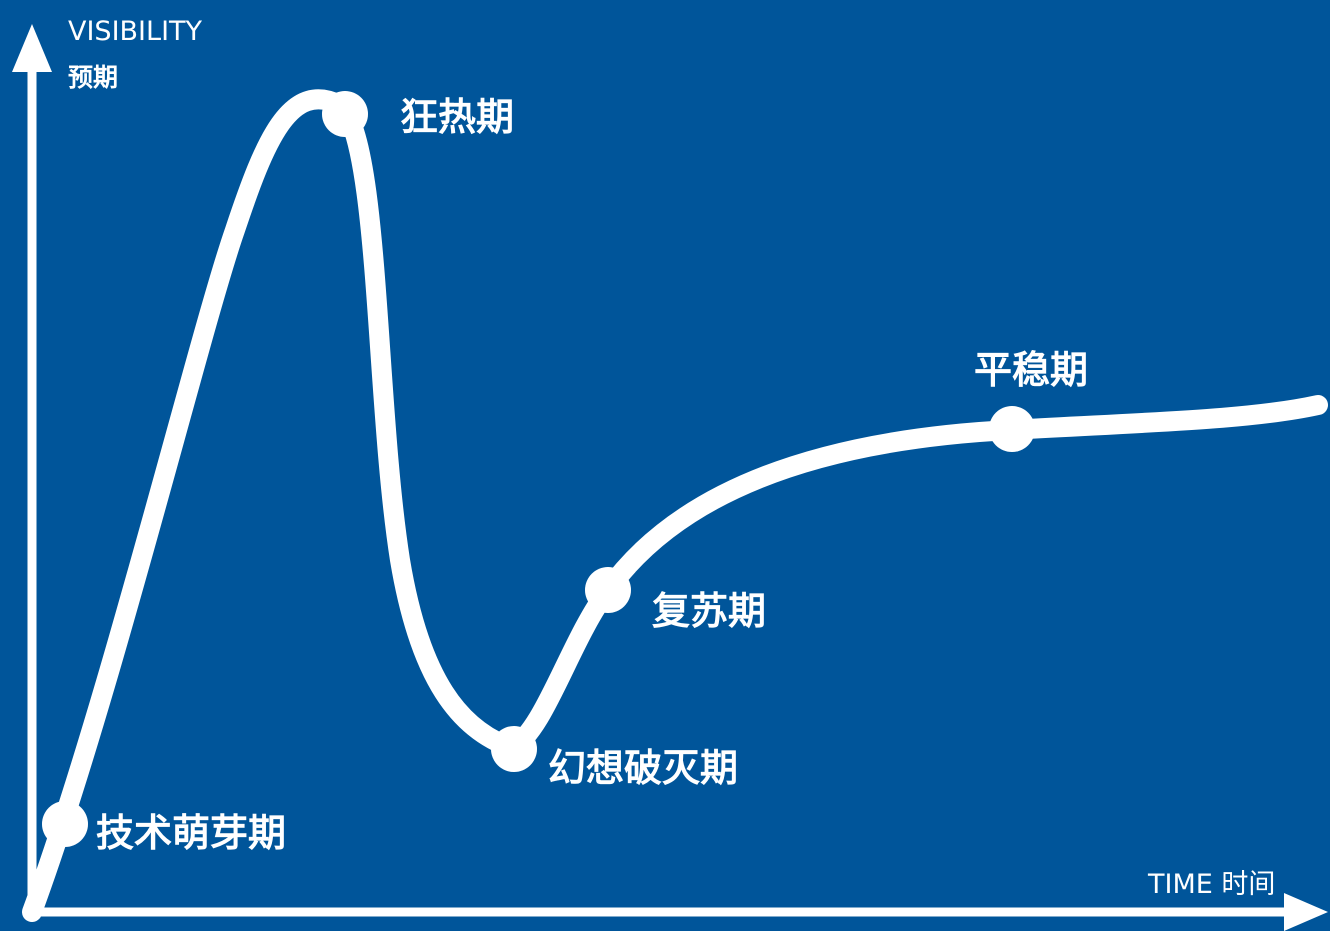  I want to click on phase-dot-peak, so click(345, 114).